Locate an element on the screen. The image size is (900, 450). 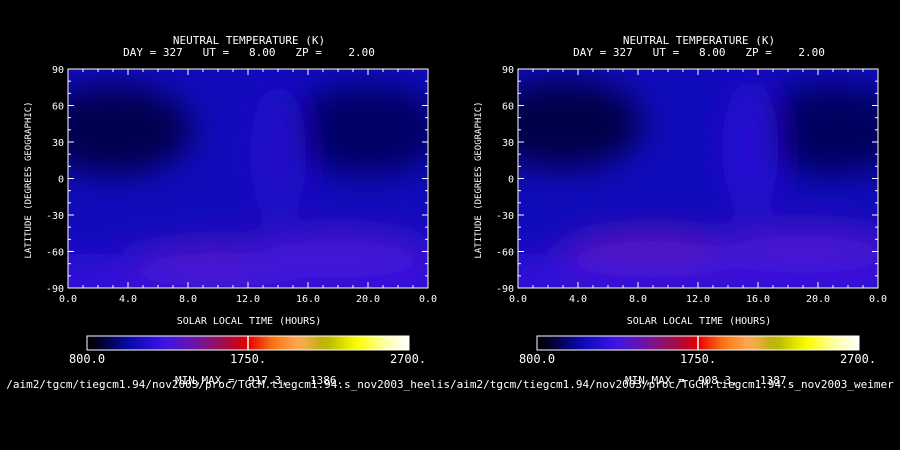
min-value: 908.3, is located at coordinates (718, 380).